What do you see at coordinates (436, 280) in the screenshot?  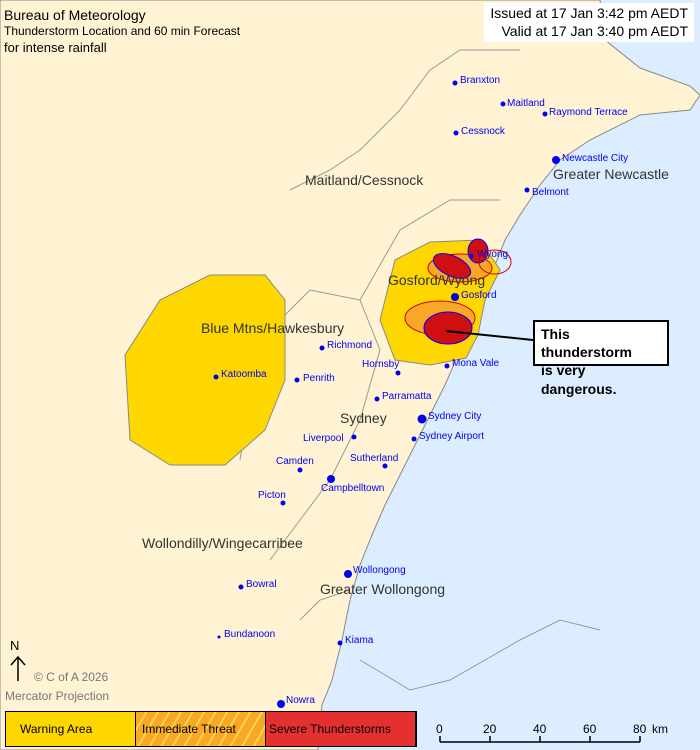 I see `svg-text: Gosford/Wyong` at bounding box center [436, 280].